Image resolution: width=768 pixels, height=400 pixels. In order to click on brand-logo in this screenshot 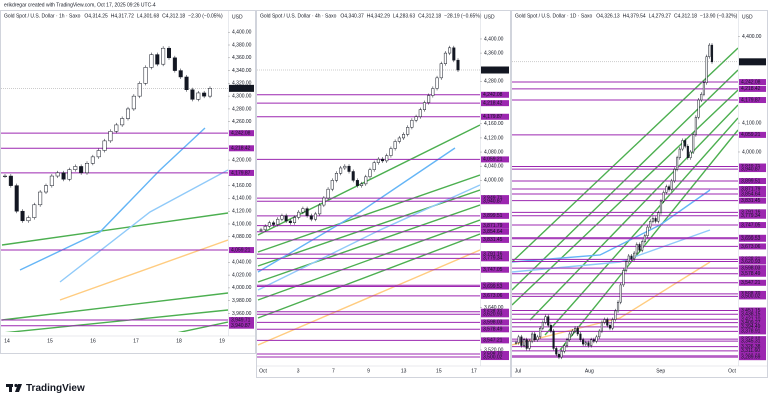, I will do `click(14, 387)`.